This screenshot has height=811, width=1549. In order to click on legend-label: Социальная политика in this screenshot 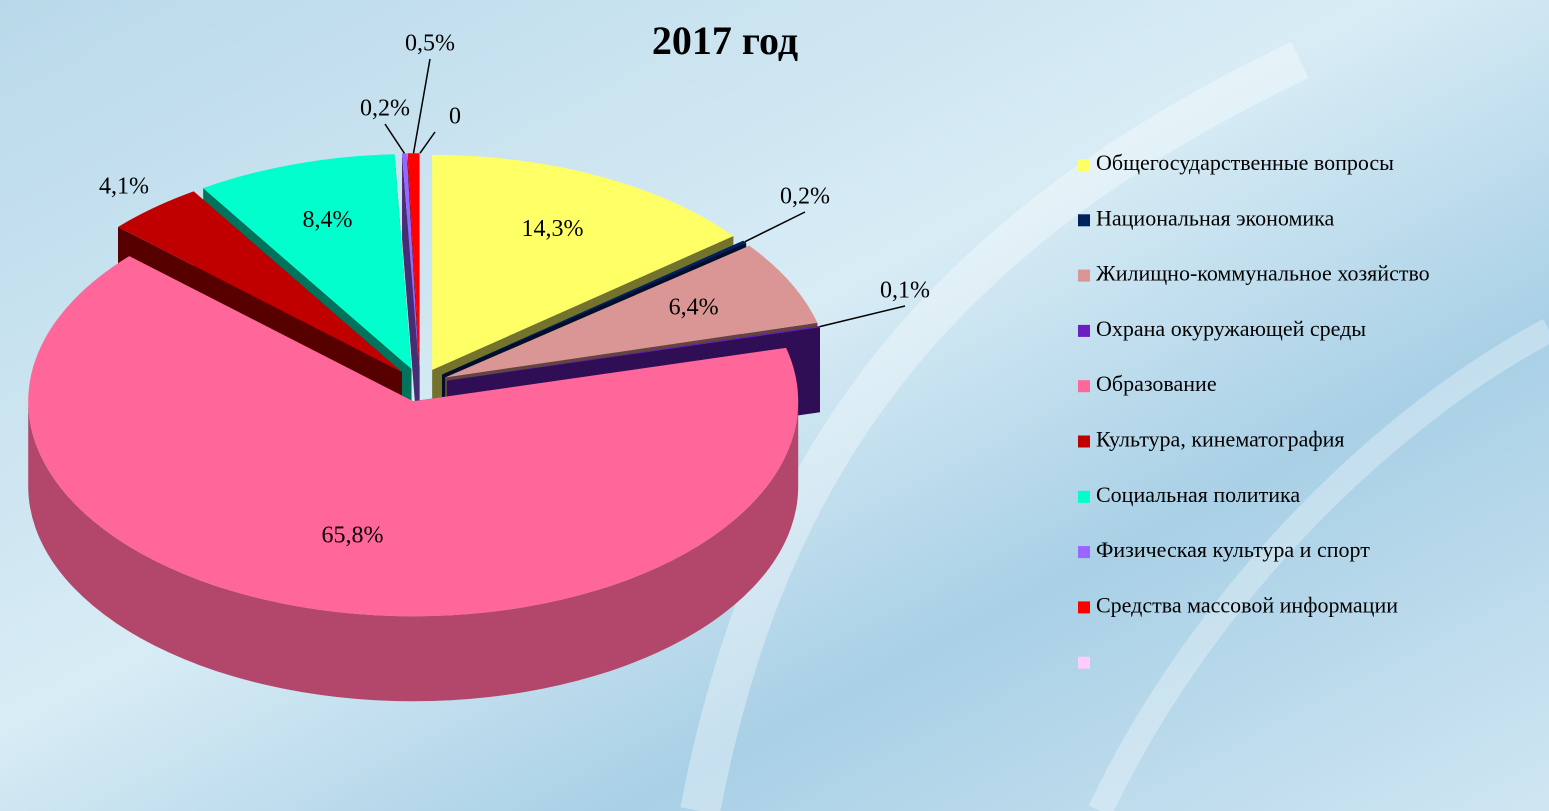, I will do `click(1198, 494)`.